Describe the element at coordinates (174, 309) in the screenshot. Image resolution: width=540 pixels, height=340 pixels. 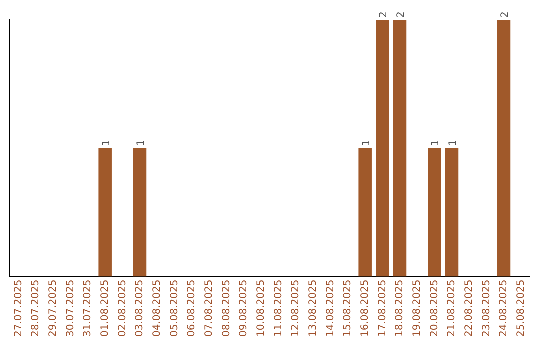
I see `x-tick-label: 05.08.2025` at that location.